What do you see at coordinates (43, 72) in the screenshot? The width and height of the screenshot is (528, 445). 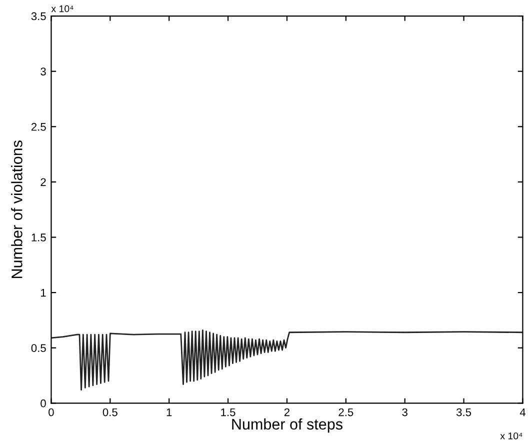 I see `y-tick-label: 3` at bounding box center [43, 72].